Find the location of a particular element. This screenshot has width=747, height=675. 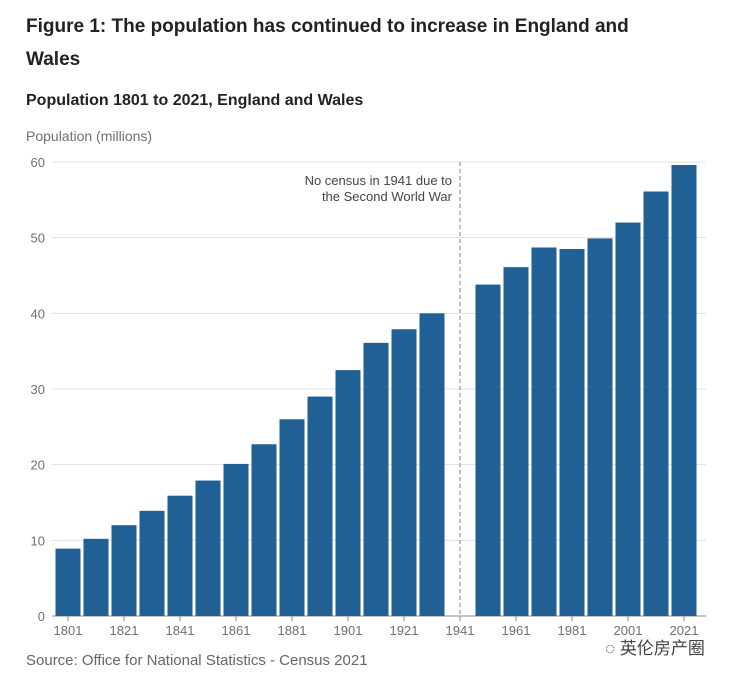

x-tick-label: 1921 is located at coordinates (404, 630).